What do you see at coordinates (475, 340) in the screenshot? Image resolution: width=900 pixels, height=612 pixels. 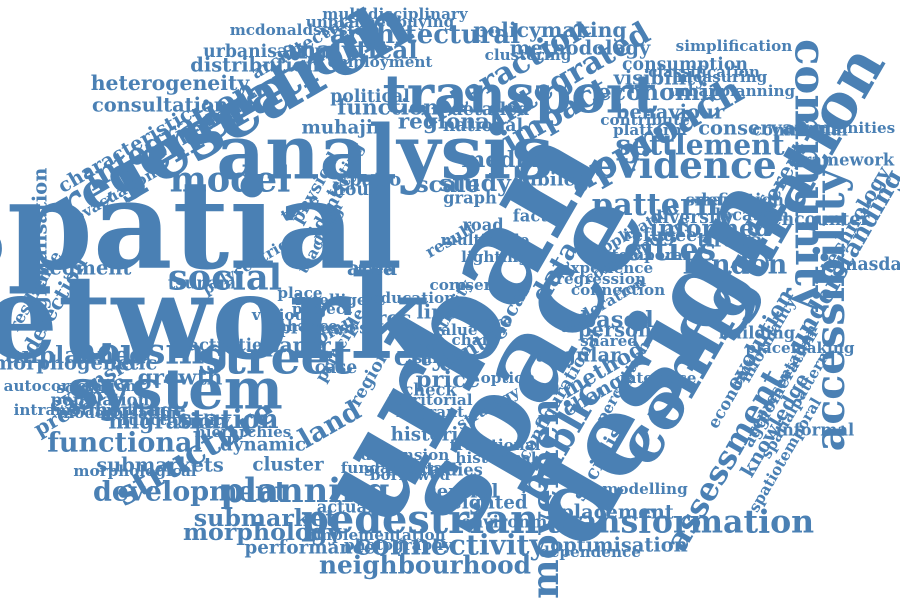 I see `word-chain: chain` at bounding box center [475, 340].